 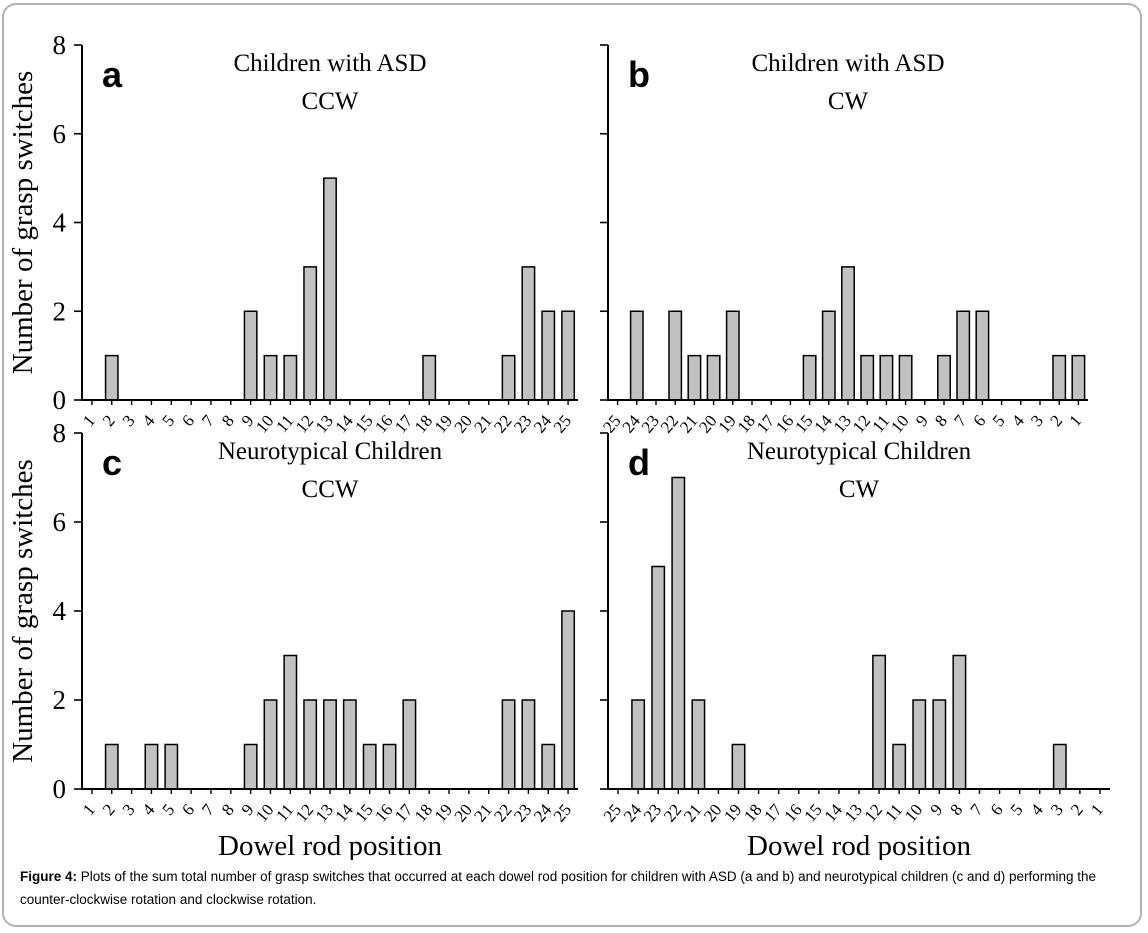 I want to click on x-tick-label: 8, so click(x=228, y=809).